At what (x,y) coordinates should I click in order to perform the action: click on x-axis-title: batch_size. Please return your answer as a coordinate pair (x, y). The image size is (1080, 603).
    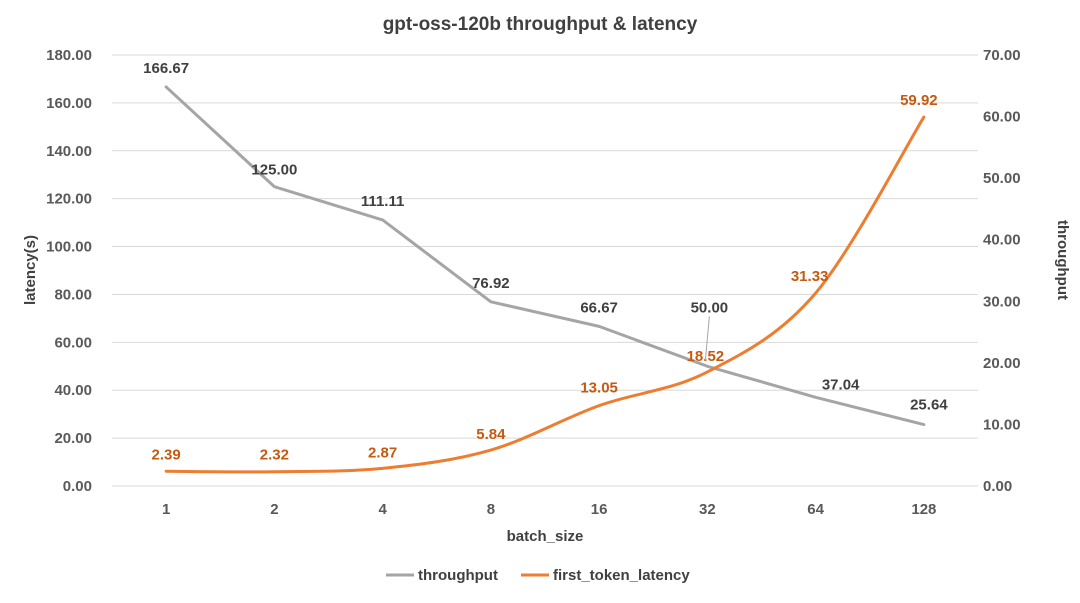
    Looking at the image, I should click on (545, 536).